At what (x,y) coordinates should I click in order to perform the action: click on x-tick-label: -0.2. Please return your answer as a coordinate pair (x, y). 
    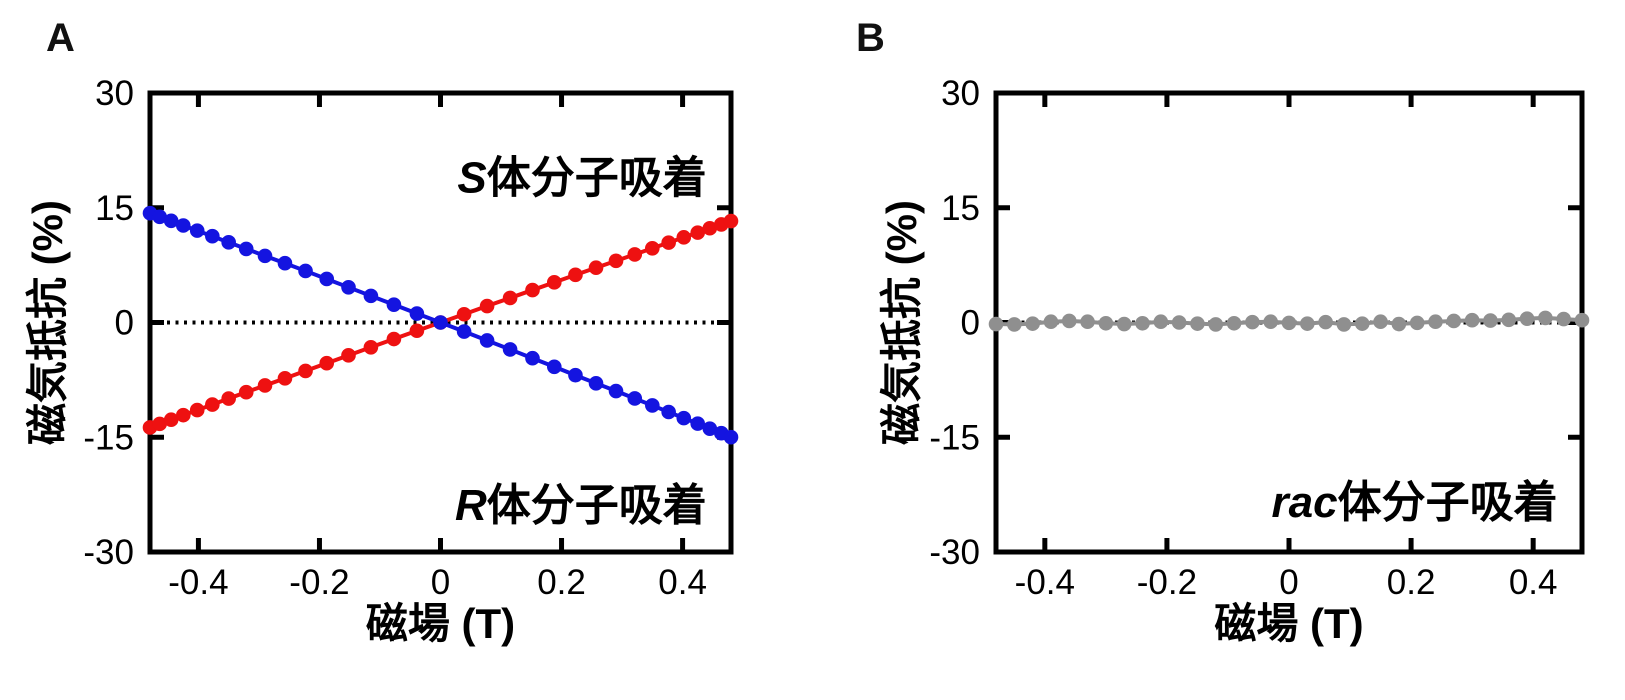
    Looking at the image, I should click on (1167, 582).